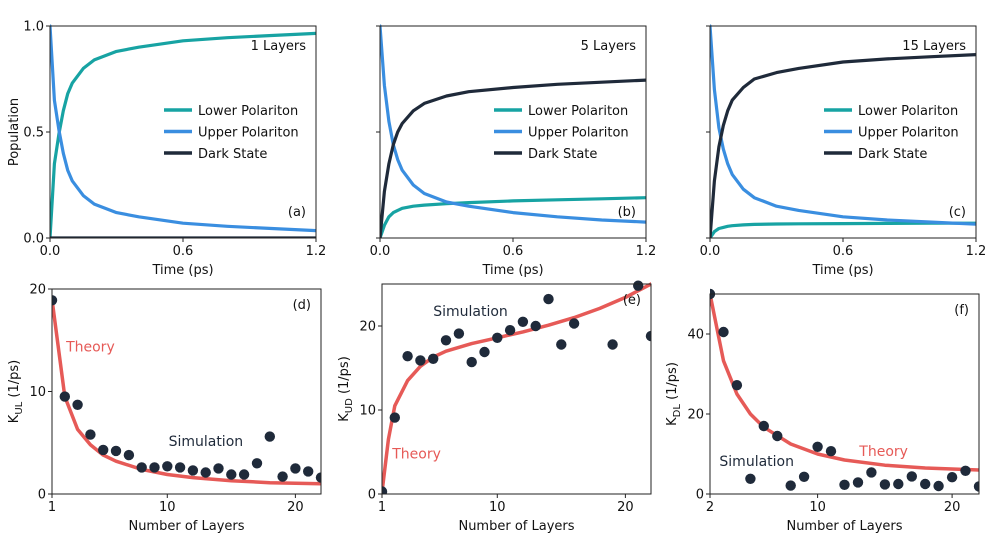 This screenshot has width=996, height=547. I want to click on x-tick-label: 20, so click(952, 507).